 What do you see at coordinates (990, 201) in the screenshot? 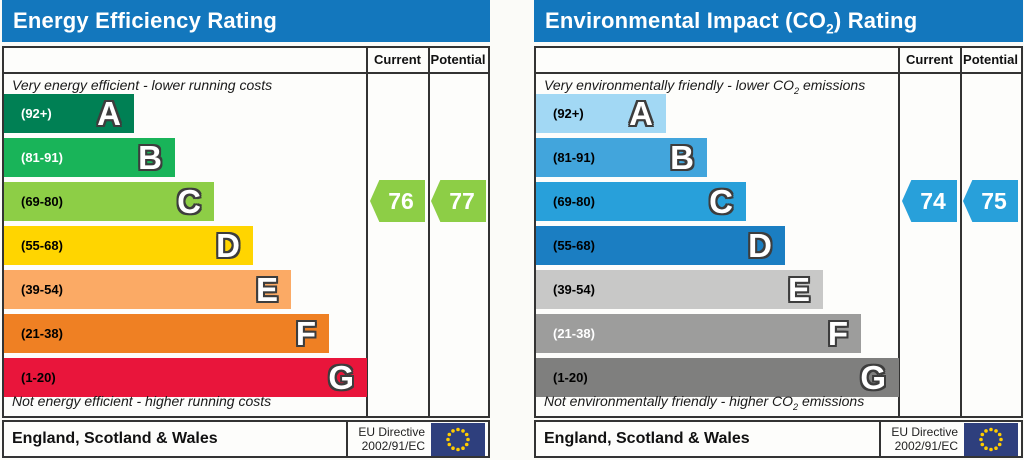
I see `potential-rating-arrow: 75` at bounding box center [990, 201].